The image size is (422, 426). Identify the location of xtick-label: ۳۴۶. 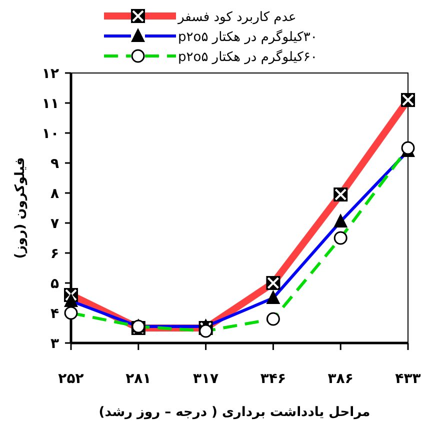
(273, 379).